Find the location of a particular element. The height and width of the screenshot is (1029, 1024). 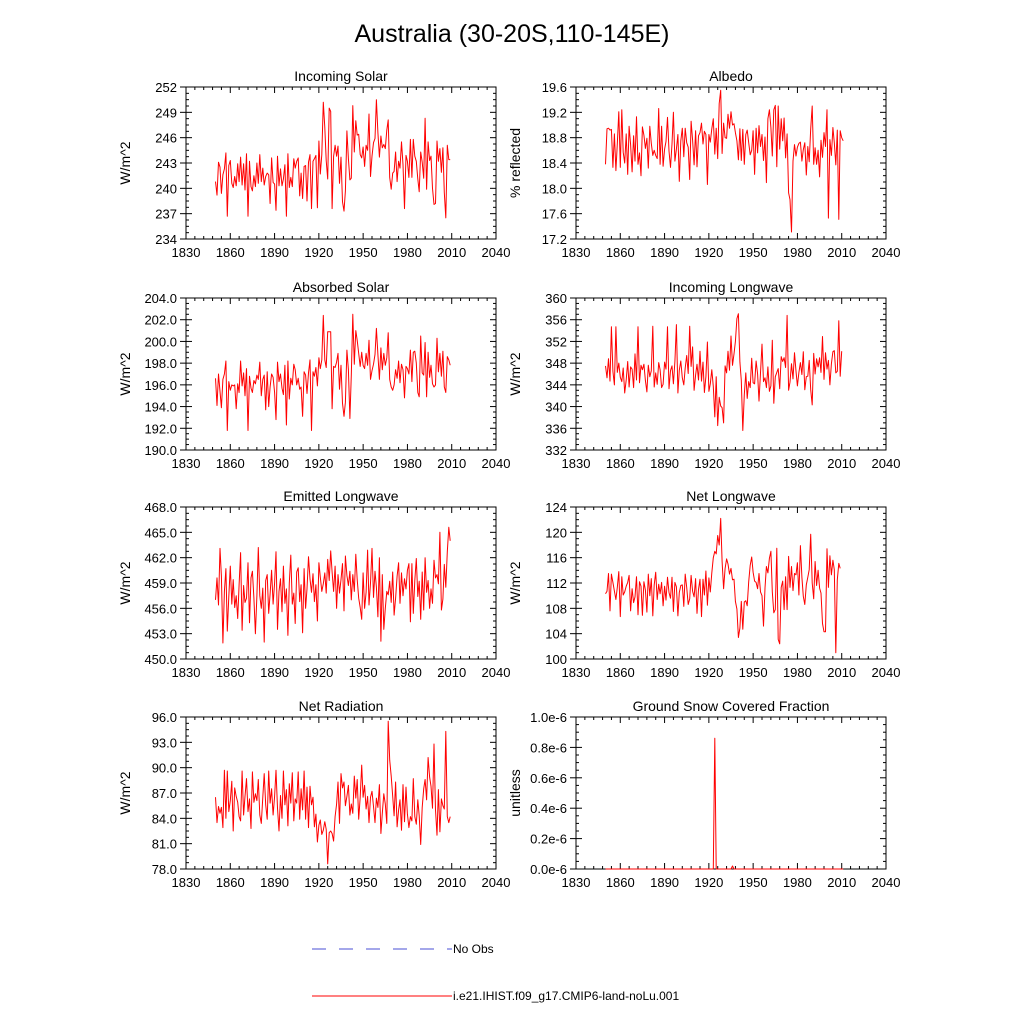

y-tick-label: 202.0 is located at coordinates (160, 320).